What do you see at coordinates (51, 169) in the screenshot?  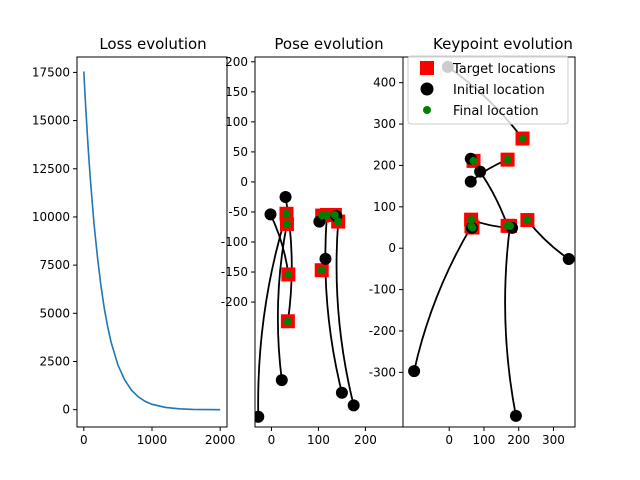 I see `loss-ytick-label: 12500` at bounding box center [51, 169].